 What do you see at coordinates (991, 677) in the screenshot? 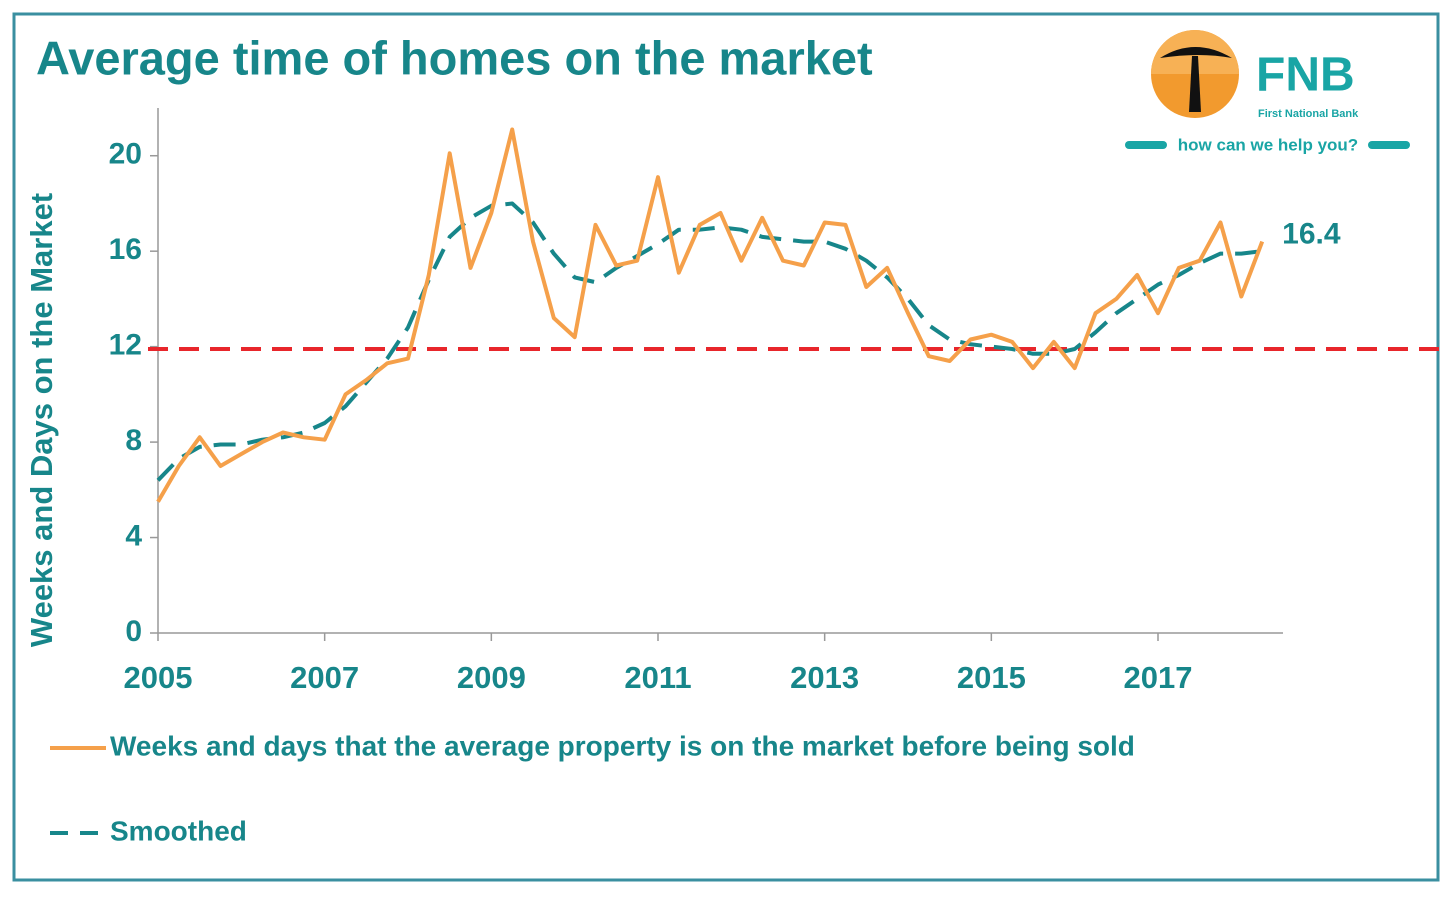
I see `x-tick-label: 2015` at bounding box center [991, 677].